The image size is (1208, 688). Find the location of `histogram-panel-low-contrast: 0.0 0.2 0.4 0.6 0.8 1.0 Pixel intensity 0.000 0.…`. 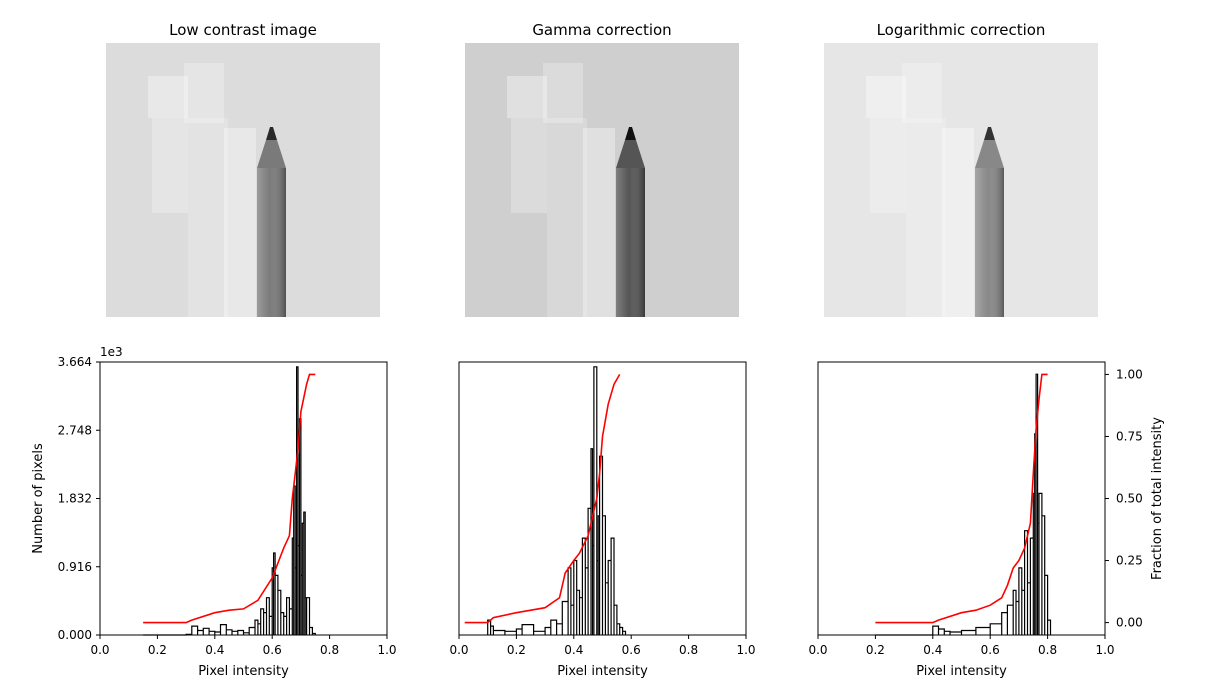

histogram-panel-low-contrast: 0.0 0.2 0.4 0.6 0.8 1.0 Pixel intensity 0.000 0.… is located at coordinates (214, 512).